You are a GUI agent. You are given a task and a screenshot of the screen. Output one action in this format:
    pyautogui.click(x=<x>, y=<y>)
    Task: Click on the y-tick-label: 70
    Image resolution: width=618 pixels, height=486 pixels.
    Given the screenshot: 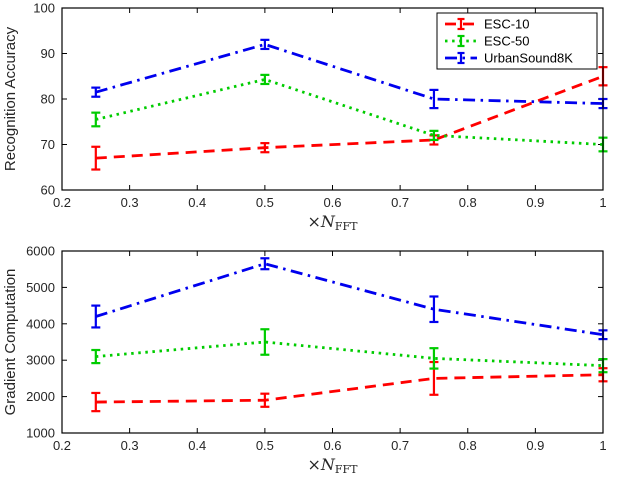 What is the action you would take?
    pyautogui.click(x=48, y=144)
    